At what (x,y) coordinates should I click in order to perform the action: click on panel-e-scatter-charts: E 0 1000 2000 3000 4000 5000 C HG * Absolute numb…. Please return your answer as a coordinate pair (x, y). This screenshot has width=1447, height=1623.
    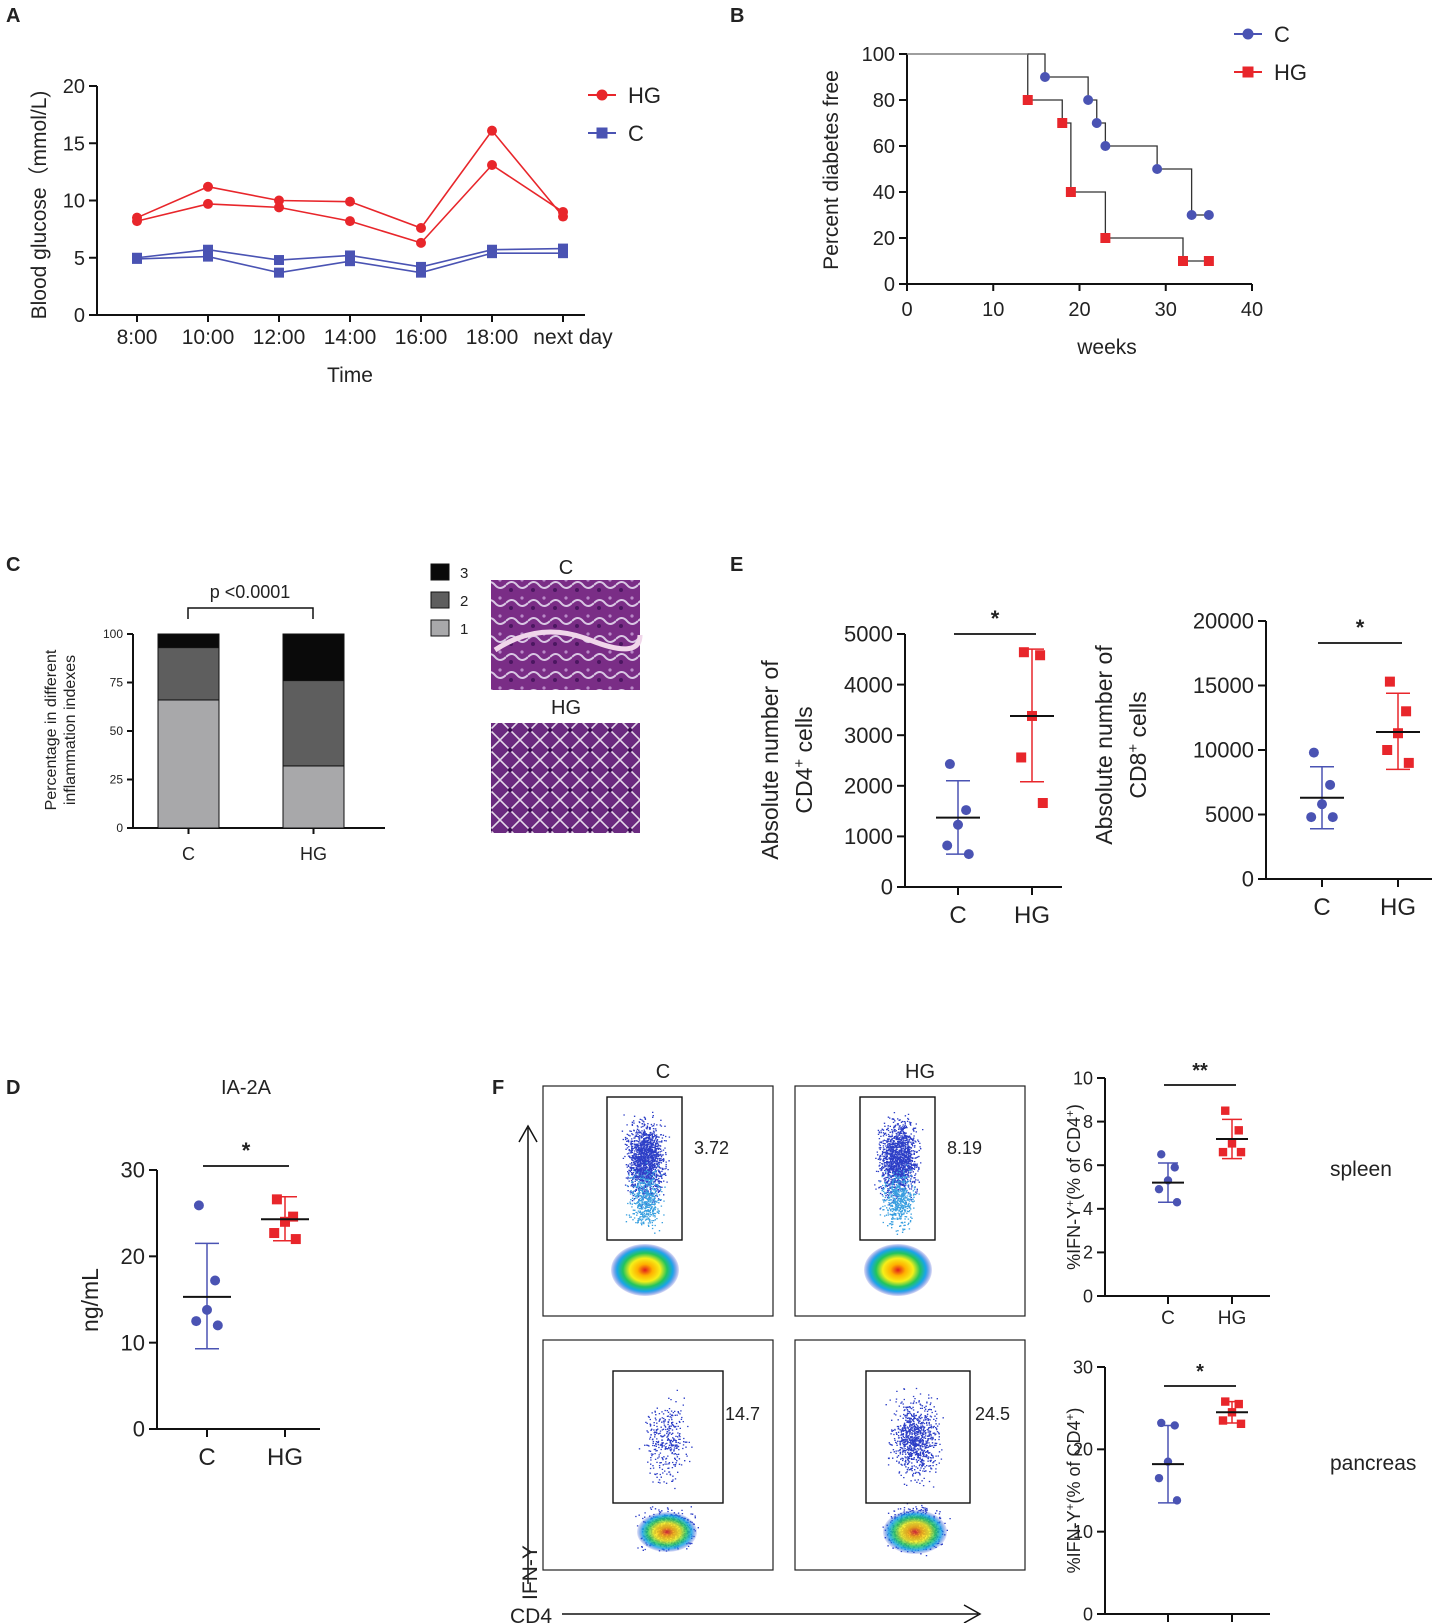
    Looking at the image, I should click on (1081, 741).